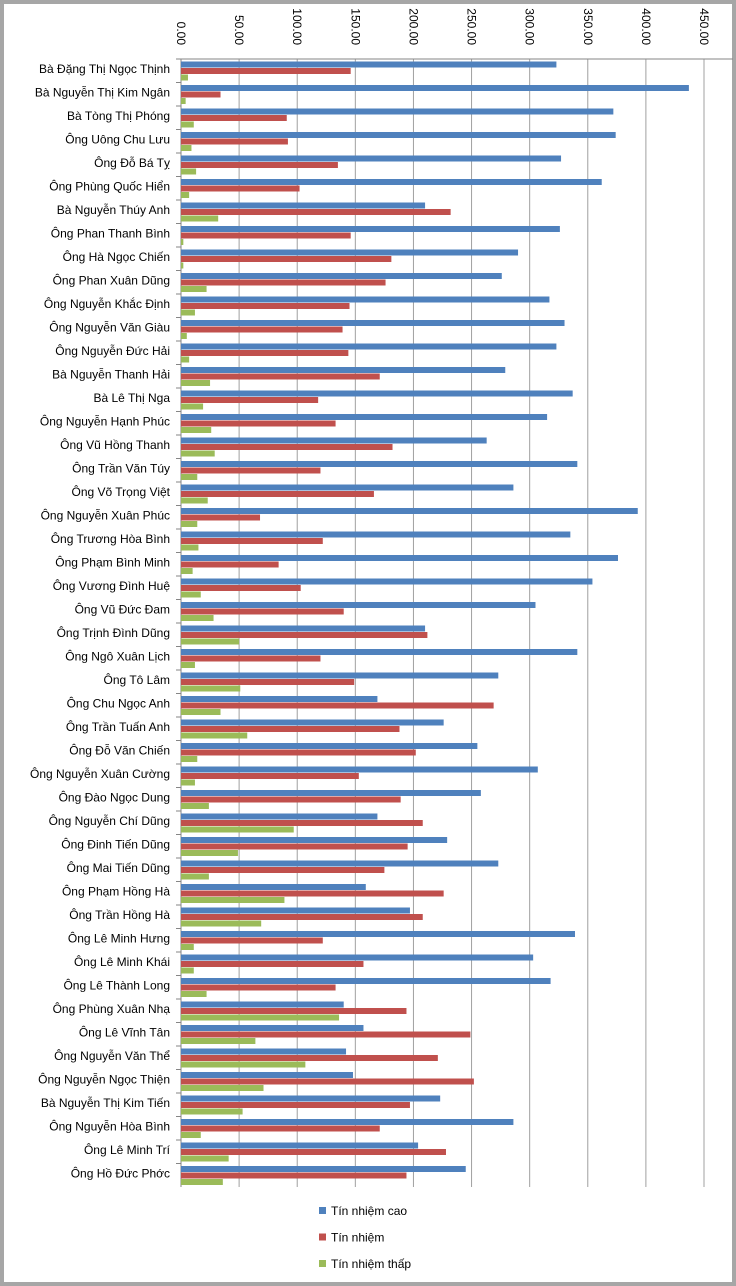 This screenshot has width=736, height=1286. Describe the element at coordinates (104, 69) in the screenshot. I see `category-label: Bà Đặng Thị Ngọc Thịnh` at that location.